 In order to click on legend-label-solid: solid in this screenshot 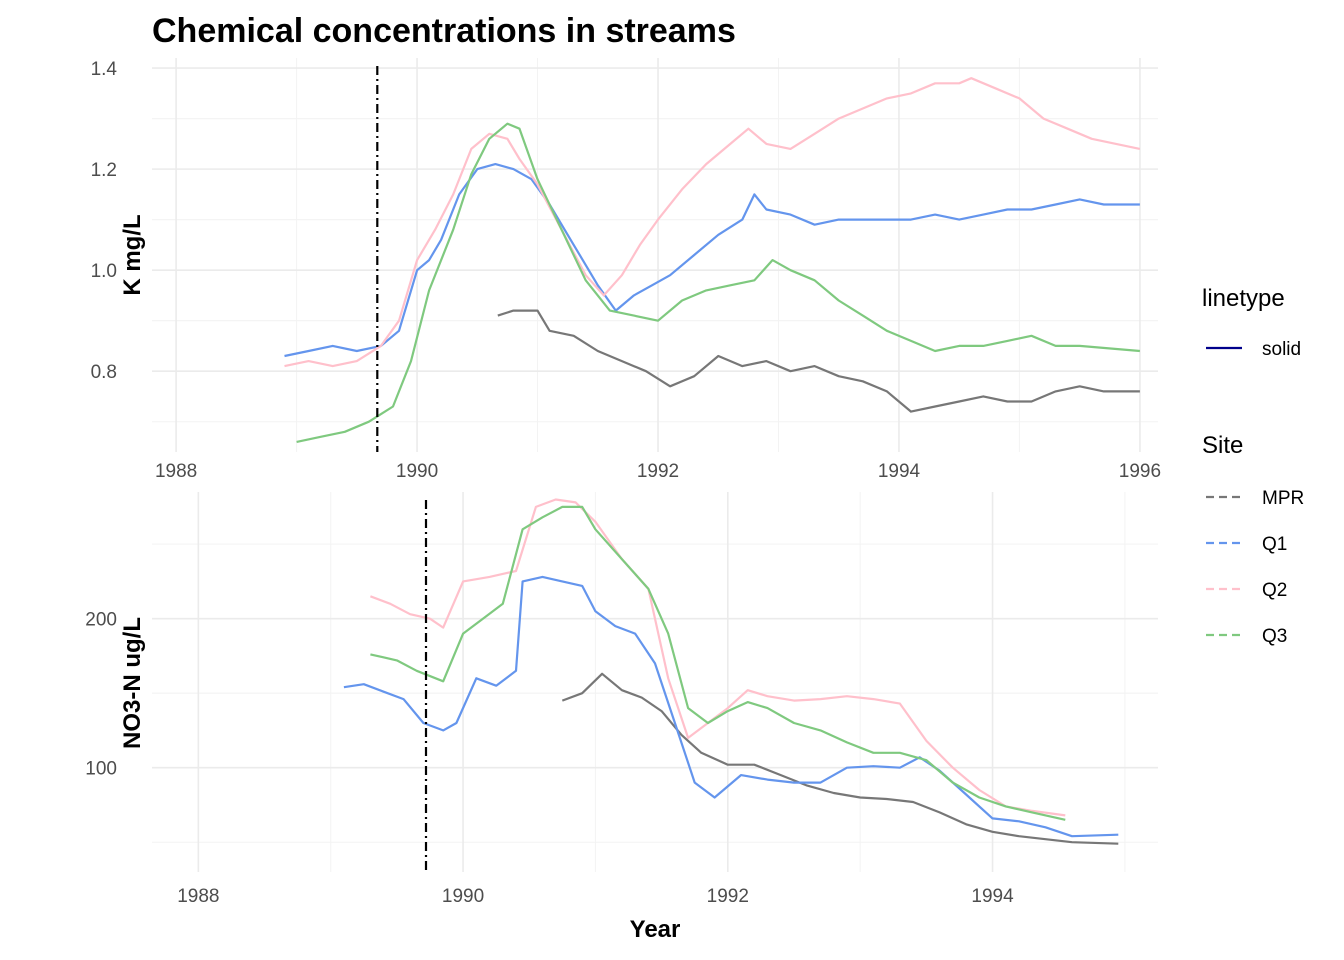, I will do `click(1281, 349)`.